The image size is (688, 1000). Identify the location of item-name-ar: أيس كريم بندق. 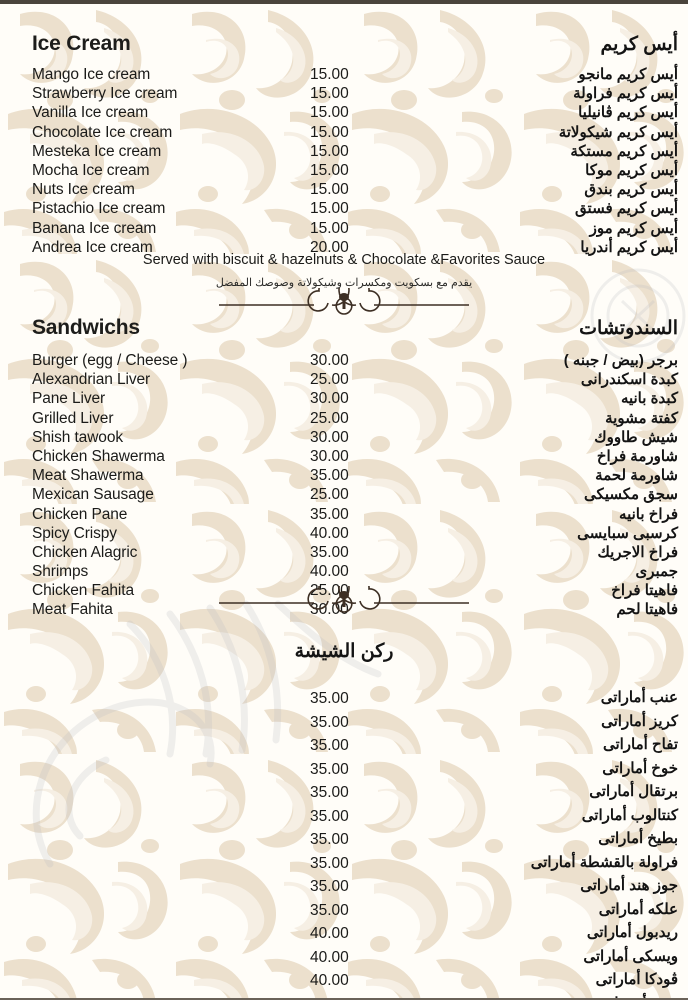
(631, 190).